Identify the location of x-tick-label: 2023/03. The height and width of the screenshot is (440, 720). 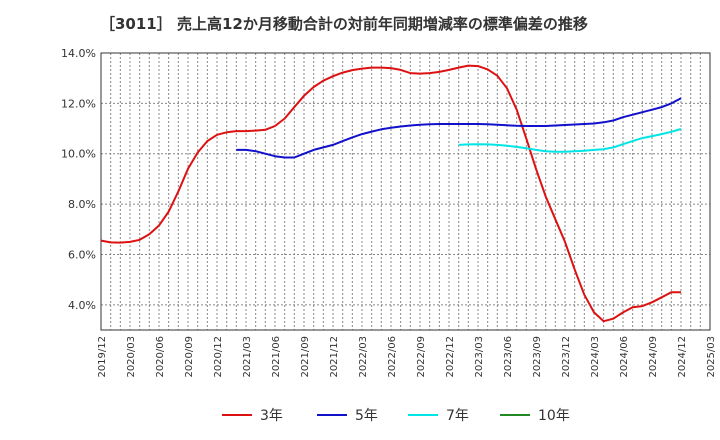
(479, 357).